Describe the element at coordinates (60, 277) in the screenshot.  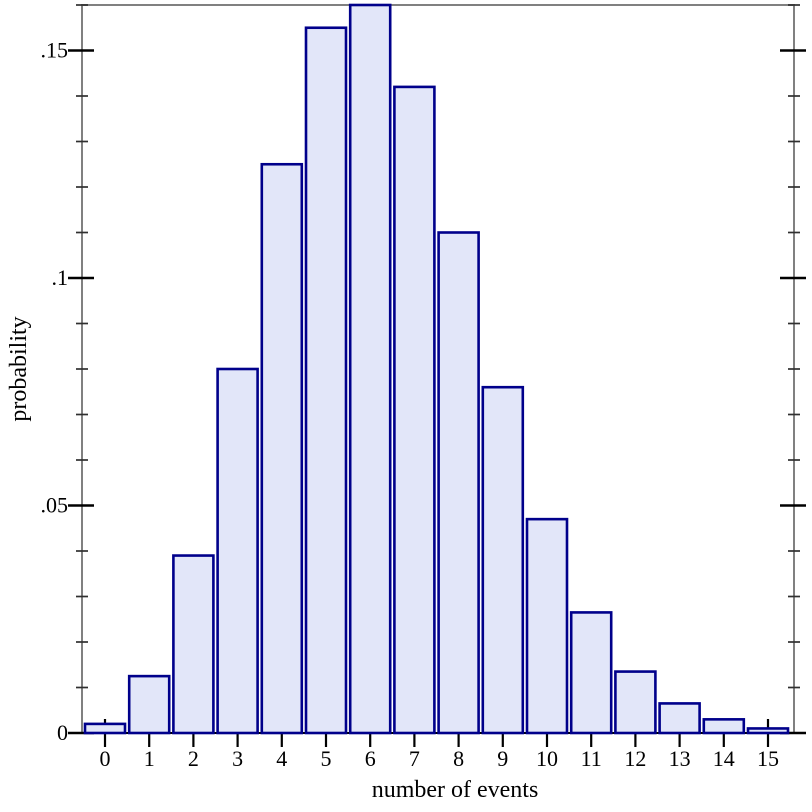
I see `y-tick-label-.1: .1` at that location.